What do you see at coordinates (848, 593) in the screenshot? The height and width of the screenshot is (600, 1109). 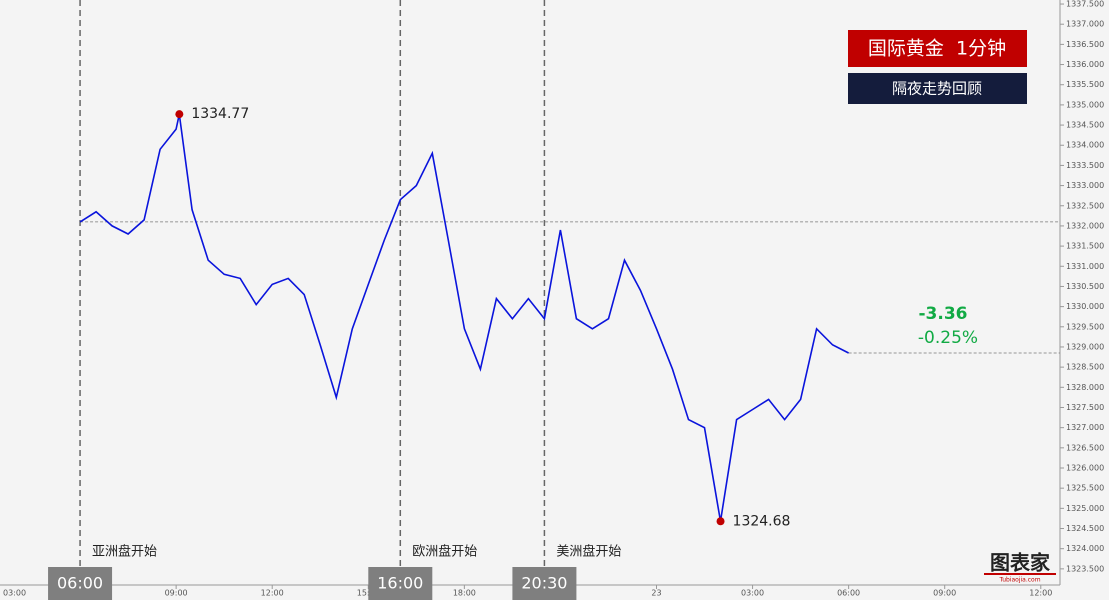 I see `x-tick-label: 06:00` at bounding box center [848, 593].